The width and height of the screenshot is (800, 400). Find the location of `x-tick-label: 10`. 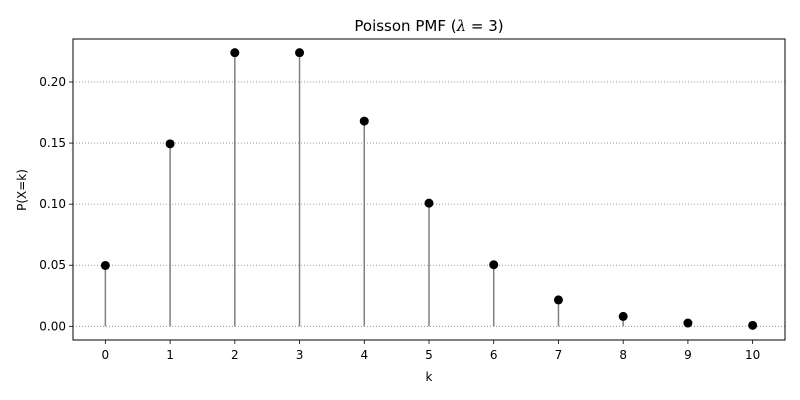

x-tick-label: 10 is located at coordinates (752, 355).